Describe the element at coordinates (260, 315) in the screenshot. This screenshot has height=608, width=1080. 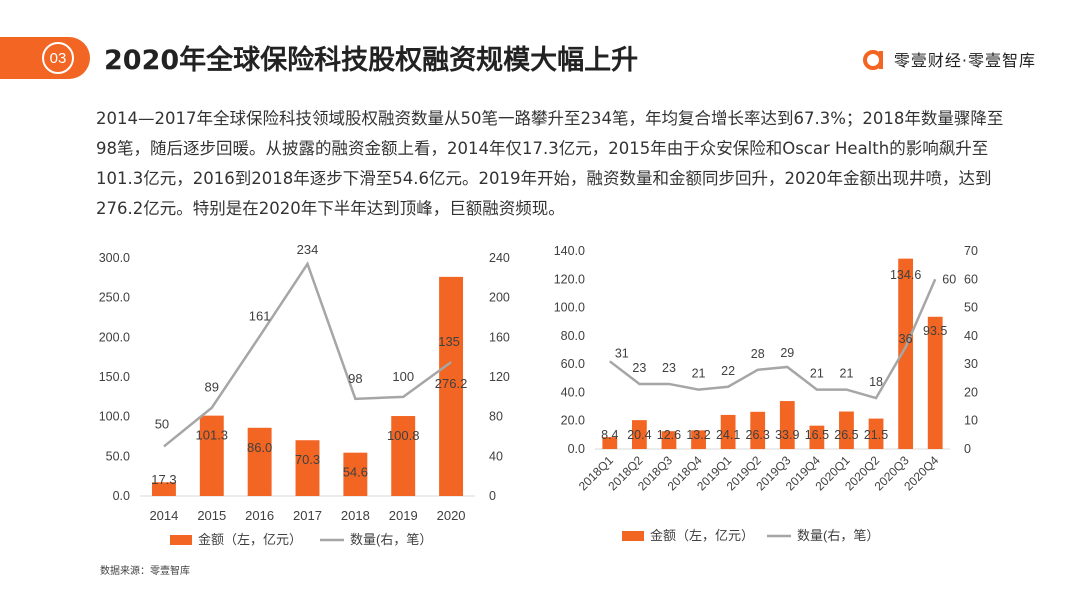
I see `line-value-label: 161` at that location.